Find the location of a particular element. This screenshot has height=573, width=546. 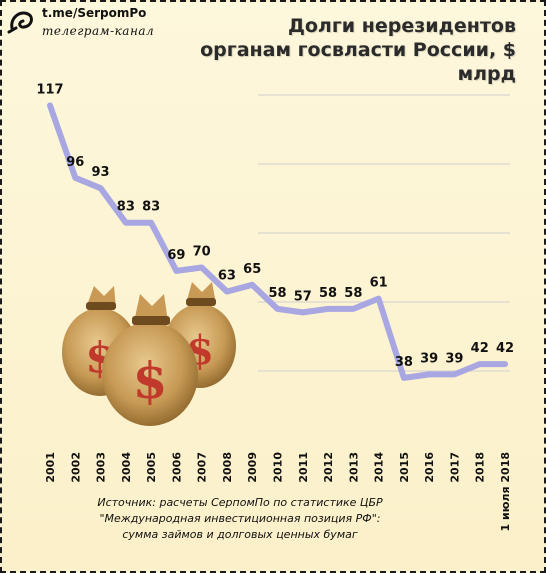

data-label: 70 is located at coordinates (202, 252).